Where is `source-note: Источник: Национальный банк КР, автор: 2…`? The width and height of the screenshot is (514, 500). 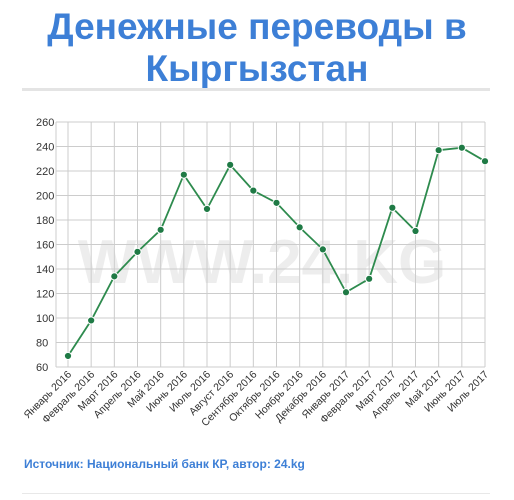
source-note: Источник: Национальный банк КР, автор: 2… is located at coordinates (164, 464).